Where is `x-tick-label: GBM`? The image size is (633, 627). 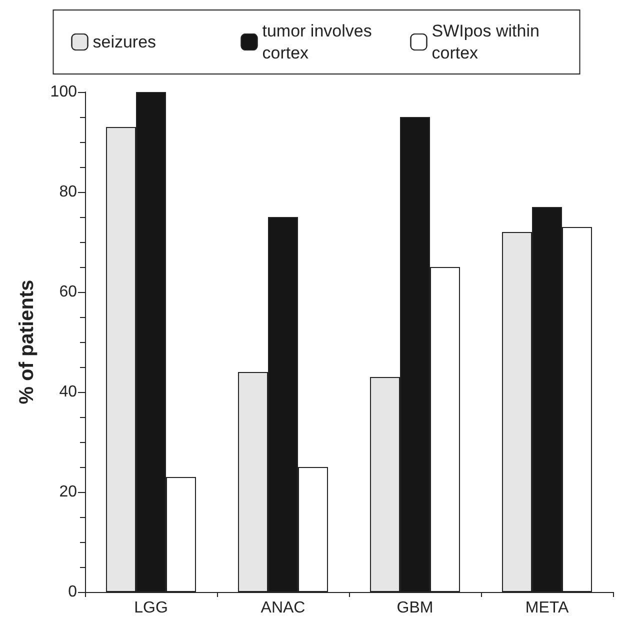
x-tick-label: GBM is located at coordinates (415, 608).